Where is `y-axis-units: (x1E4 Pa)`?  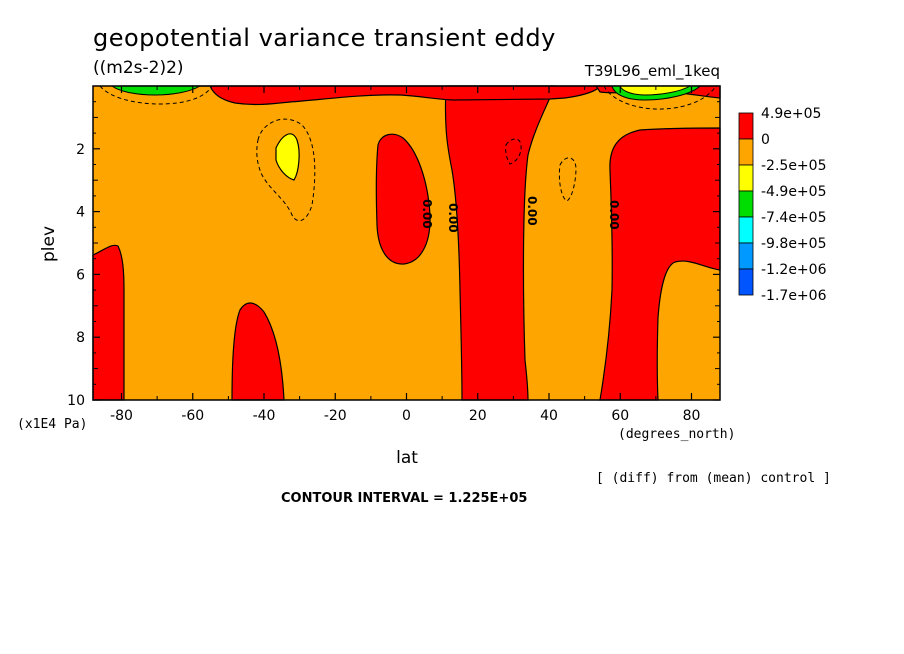
y-axis-units: (x1E4 Pa) is located at coordinates (52, 424).